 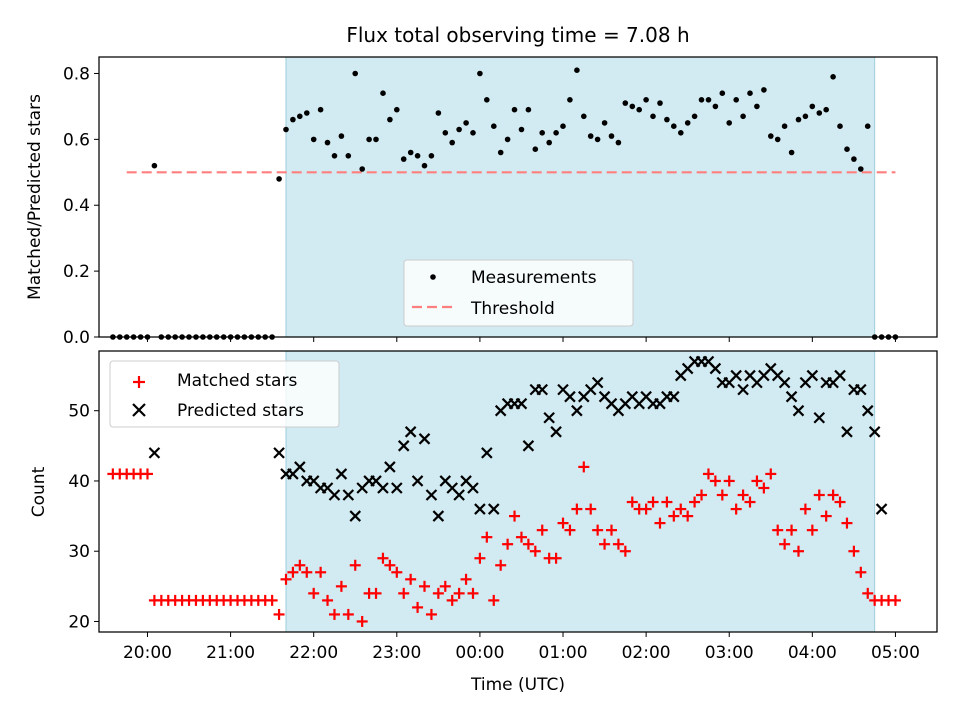 I want to click on top-legend-box, so click(x=518, y=293).